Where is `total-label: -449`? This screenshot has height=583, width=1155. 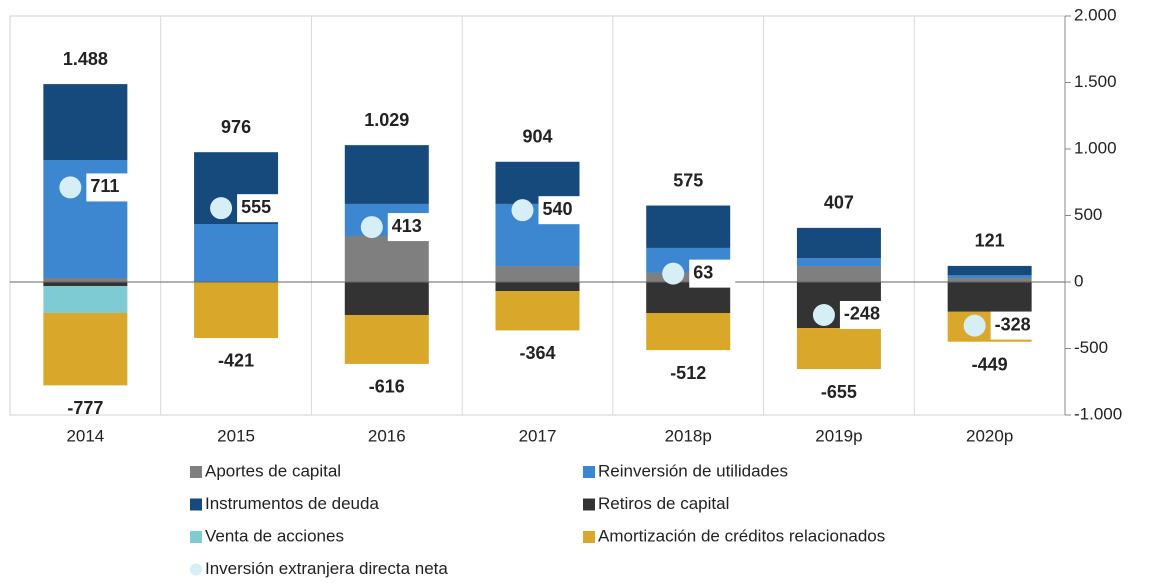 total-label: -449 is located at coordinates (990, 364).